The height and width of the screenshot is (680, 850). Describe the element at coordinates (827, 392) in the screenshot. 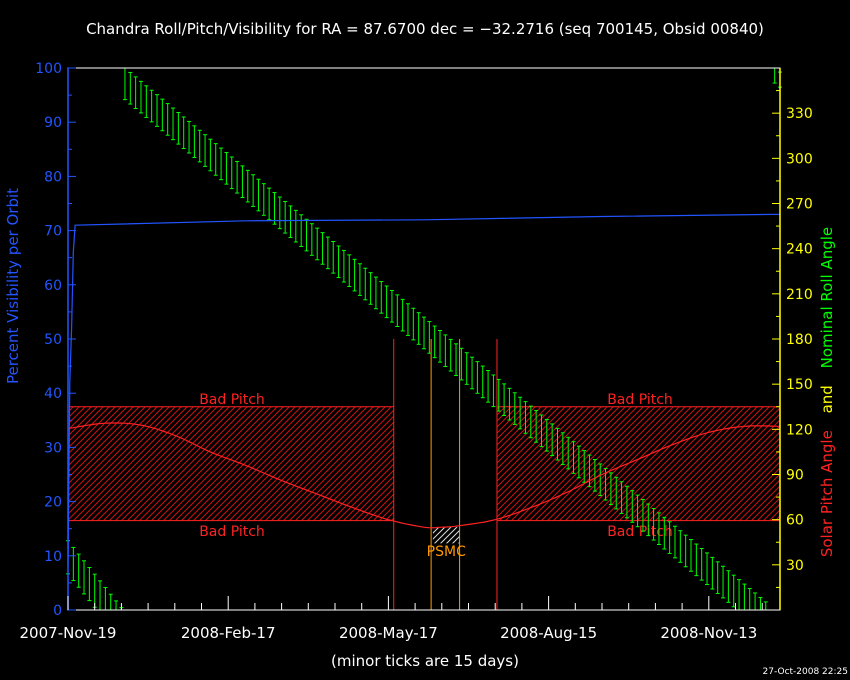

I see `y-right-label: Solar Pitch Angle and Nominal Roll Angle` at that location.